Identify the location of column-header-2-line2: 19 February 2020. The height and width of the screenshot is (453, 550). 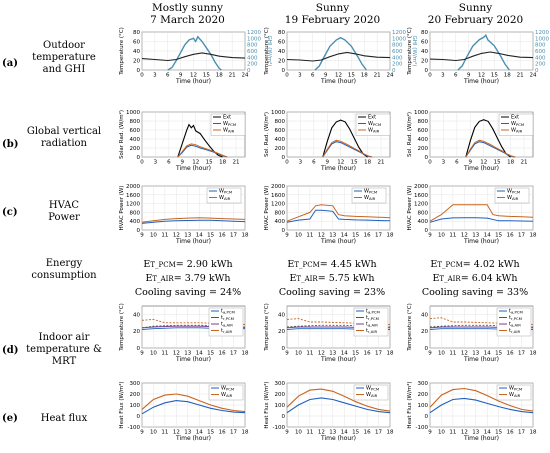
(332, 20).